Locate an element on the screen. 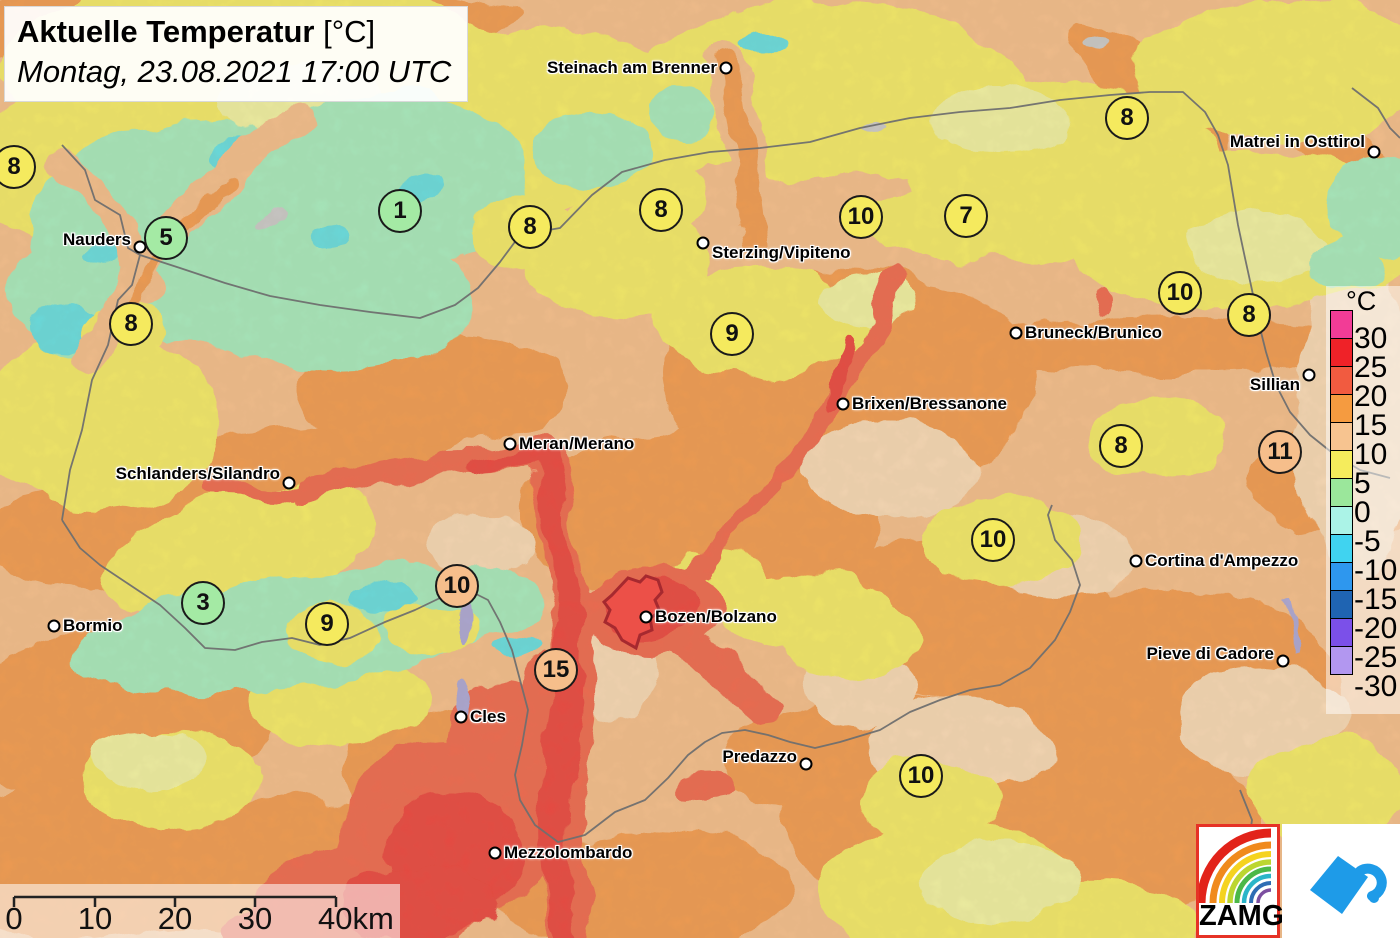 The image size is (1400, 938). temperature-value-marker: 11 is located at coordinates (1280, 452).